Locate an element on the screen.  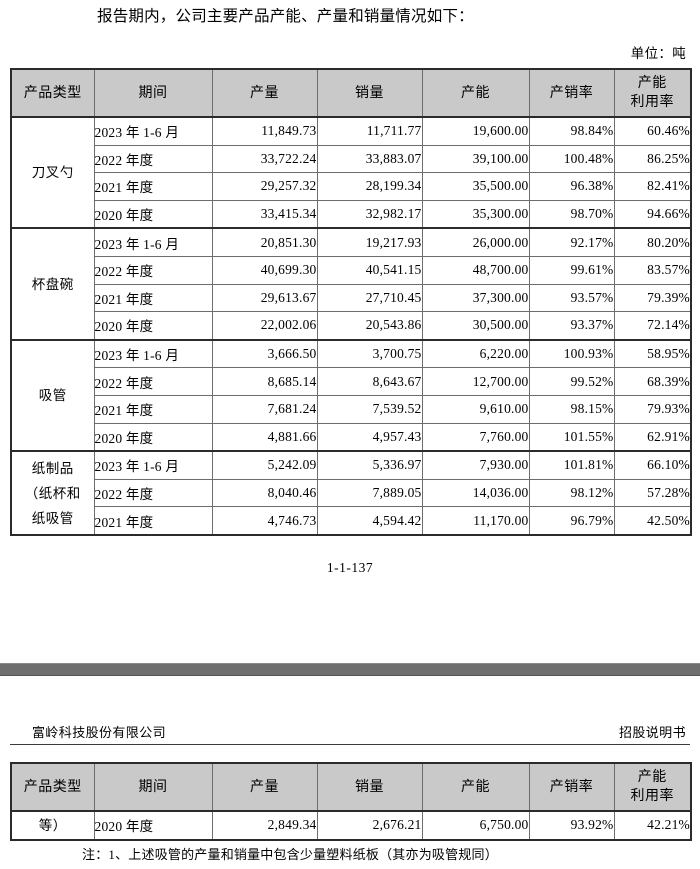
cell-utilization: 83.57% is located at coordinates (652, 270).